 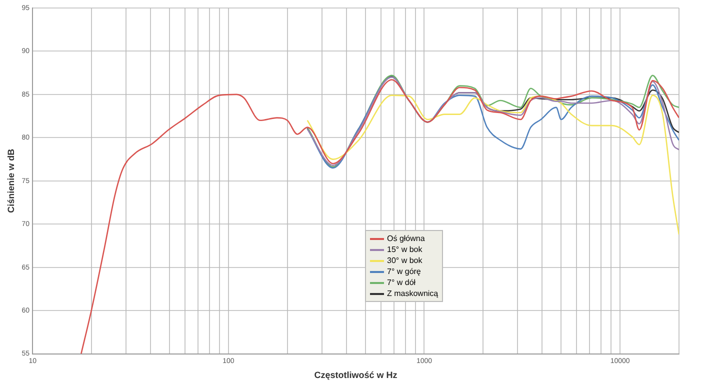 I want to click on legend-label: 30° w bok, so click(x=404, y=260).